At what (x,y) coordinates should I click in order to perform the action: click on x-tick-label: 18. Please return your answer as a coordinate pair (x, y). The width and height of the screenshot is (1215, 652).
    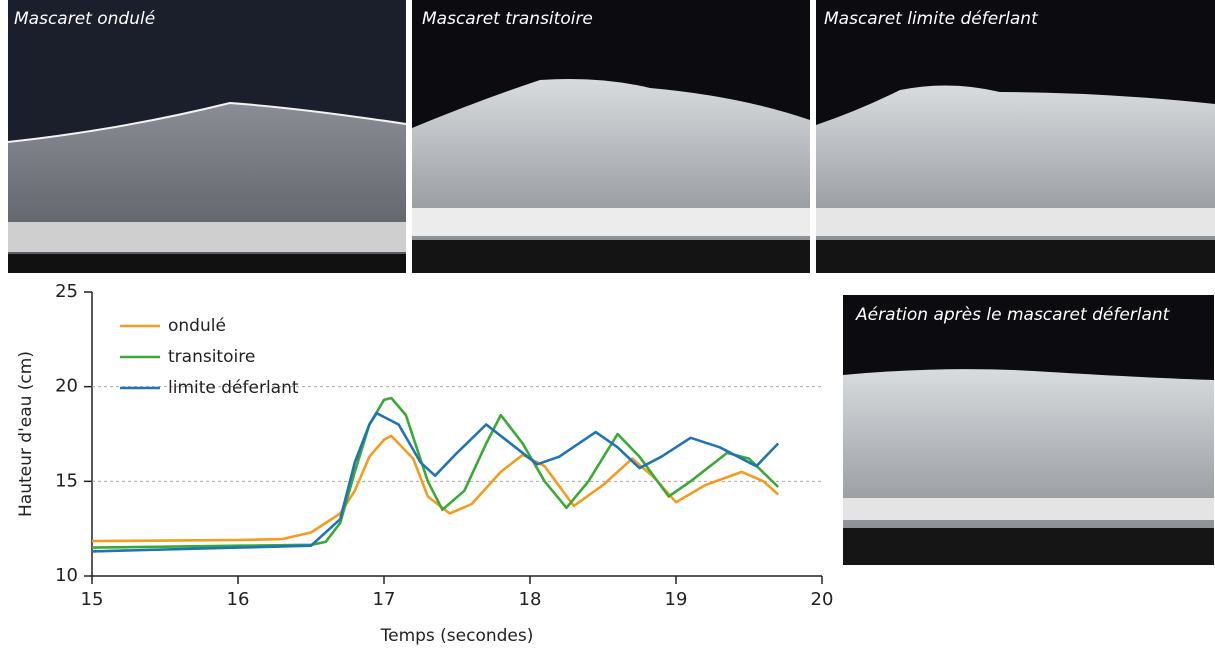
    Looking at the image, I should click on (530, 599).